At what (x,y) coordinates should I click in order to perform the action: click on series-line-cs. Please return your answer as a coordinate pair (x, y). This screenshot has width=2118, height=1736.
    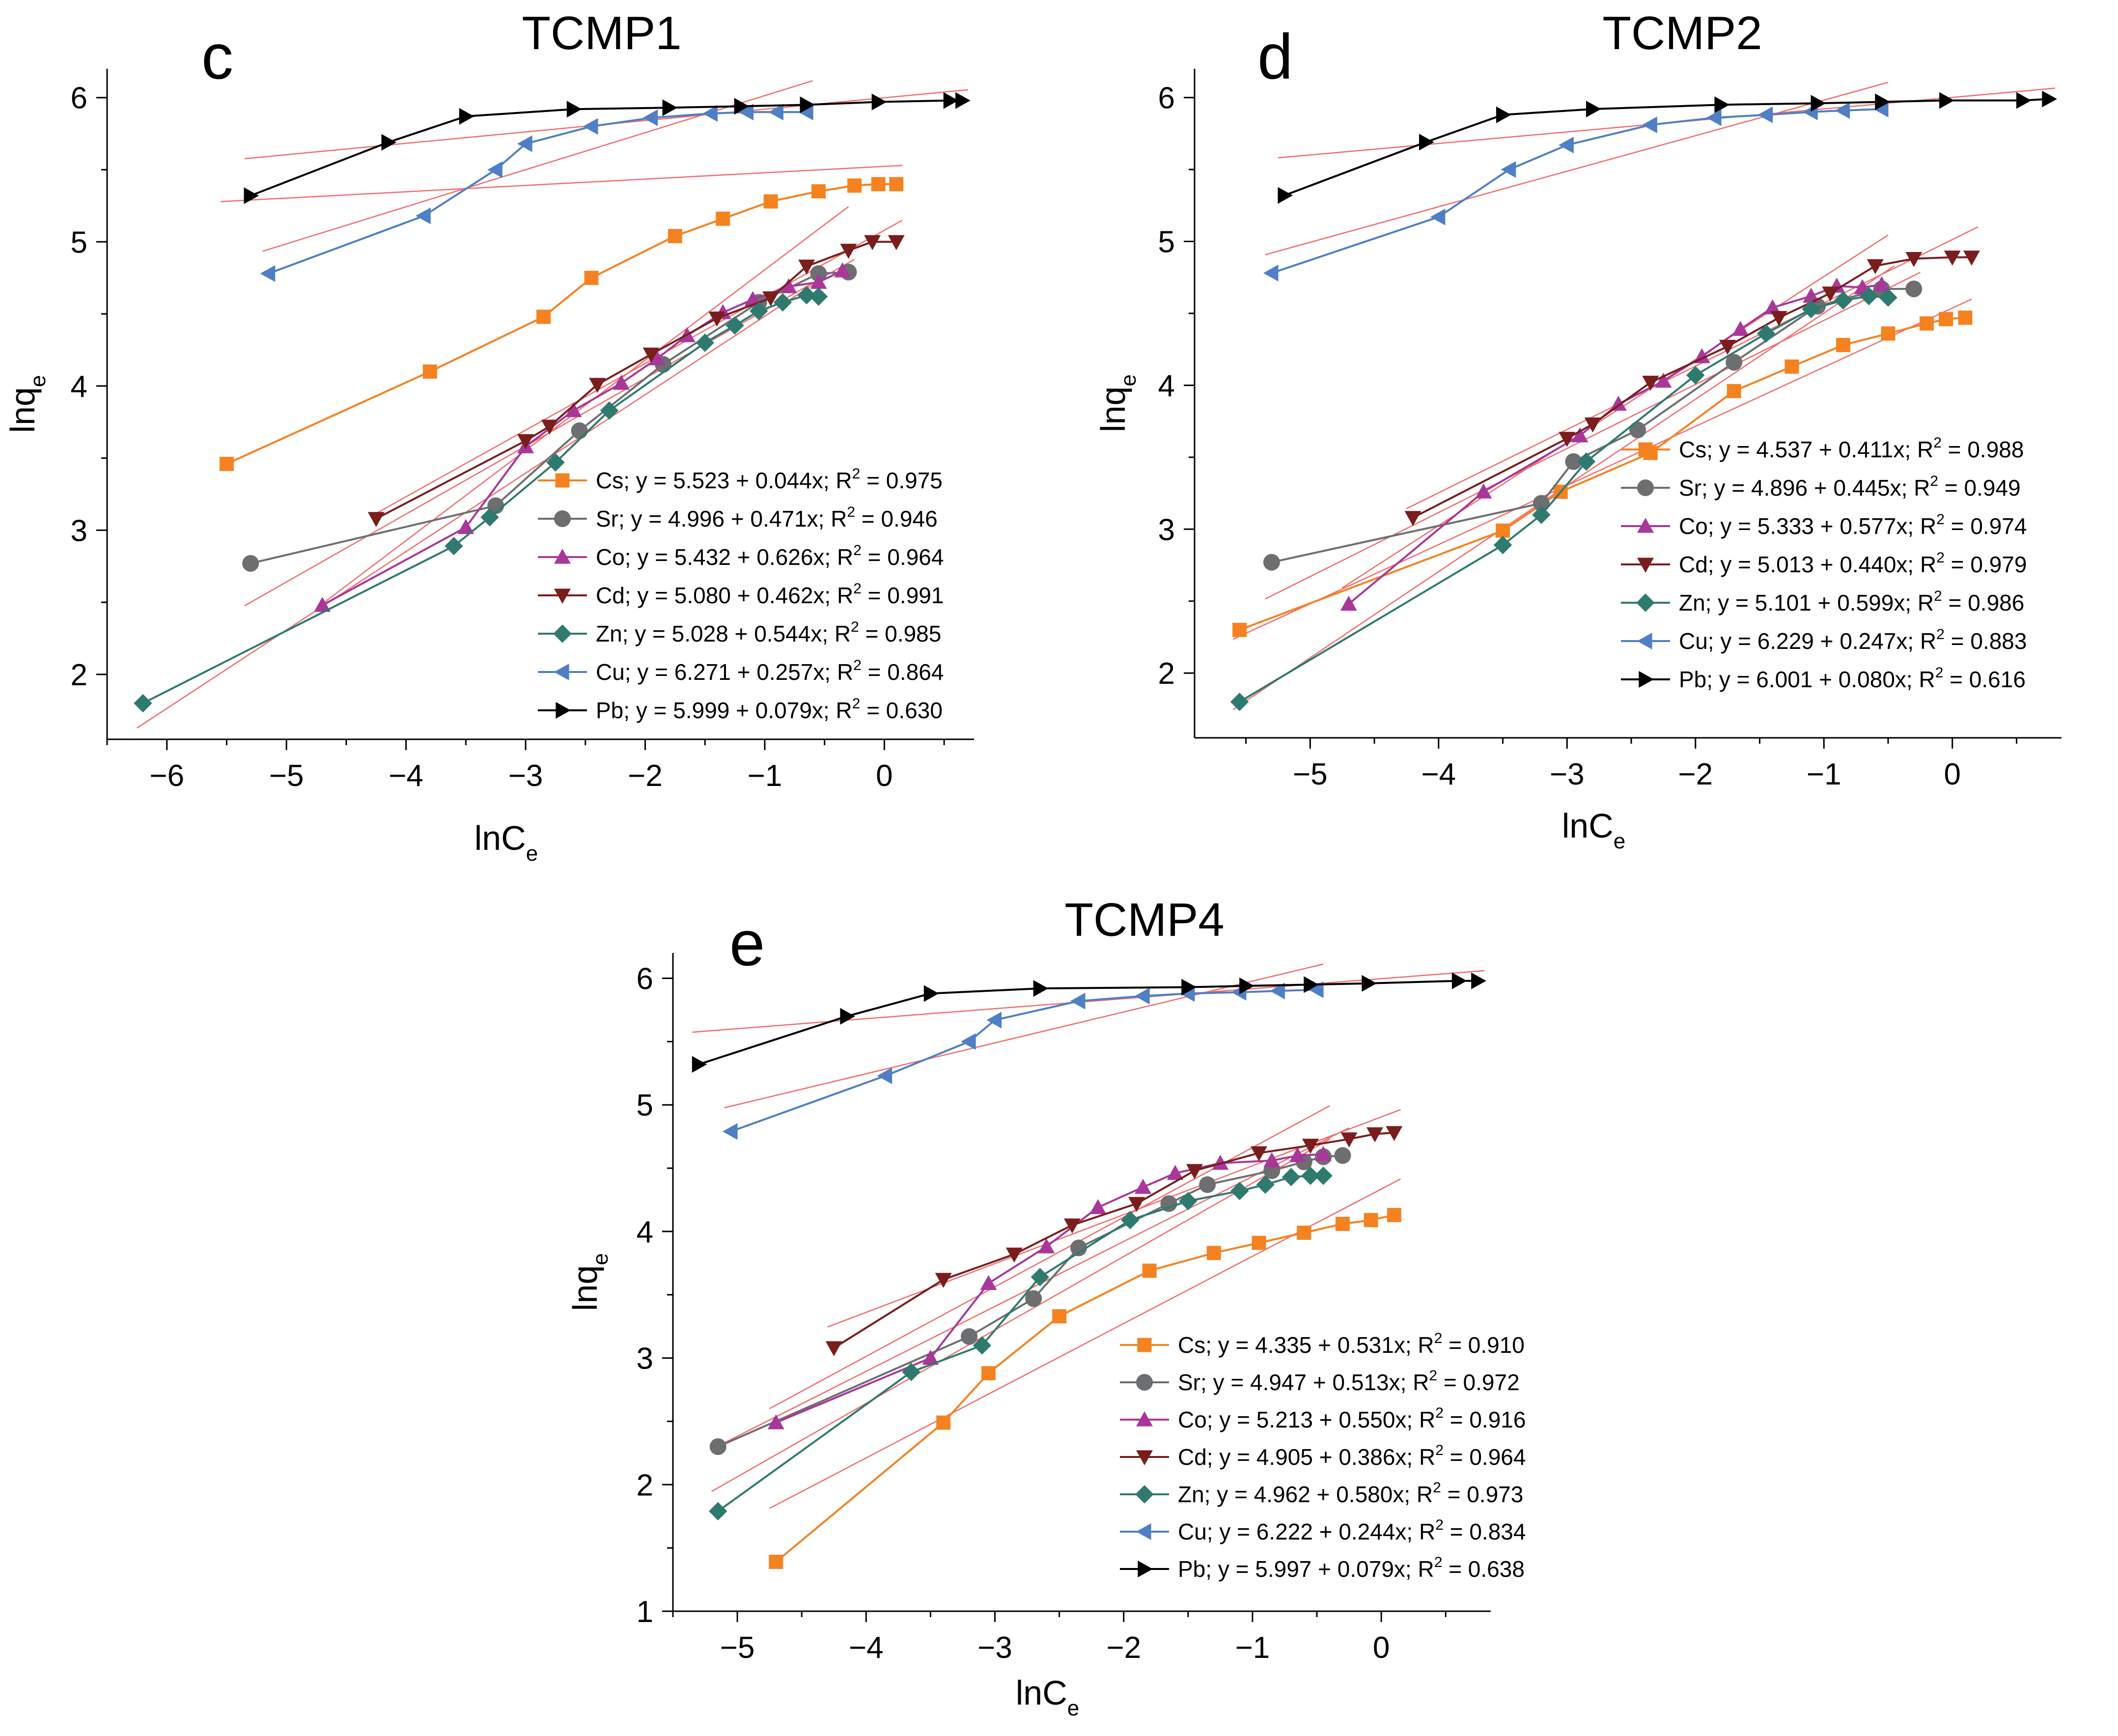
    Looking at the image, I should click on (1603, 473).